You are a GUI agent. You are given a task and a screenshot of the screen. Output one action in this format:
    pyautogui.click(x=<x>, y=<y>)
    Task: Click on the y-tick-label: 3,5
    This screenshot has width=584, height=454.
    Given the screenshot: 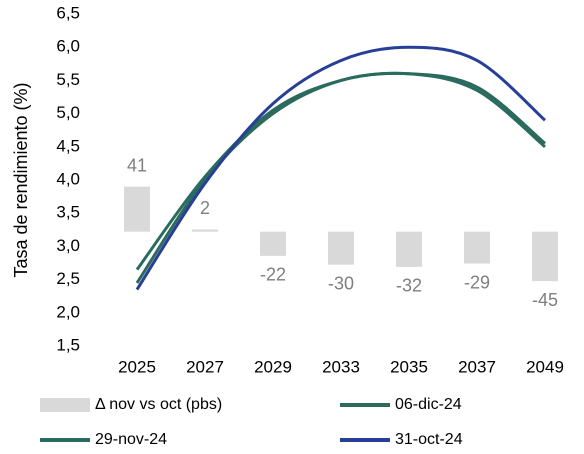 What is the action you would take?
    pyautogui.click(x=68, y=212)
    